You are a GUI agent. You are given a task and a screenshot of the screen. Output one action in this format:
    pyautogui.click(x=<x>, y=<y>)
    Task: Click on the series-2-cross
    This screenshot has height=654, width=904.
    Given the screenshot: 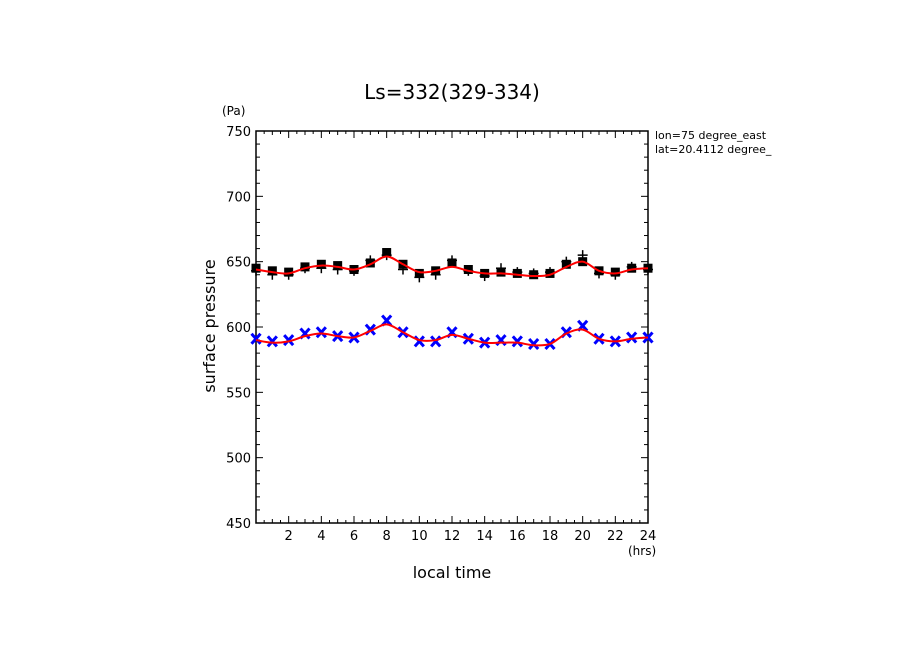 What is the action you would take?
    pyautogui.click(x=452, y=332)
    